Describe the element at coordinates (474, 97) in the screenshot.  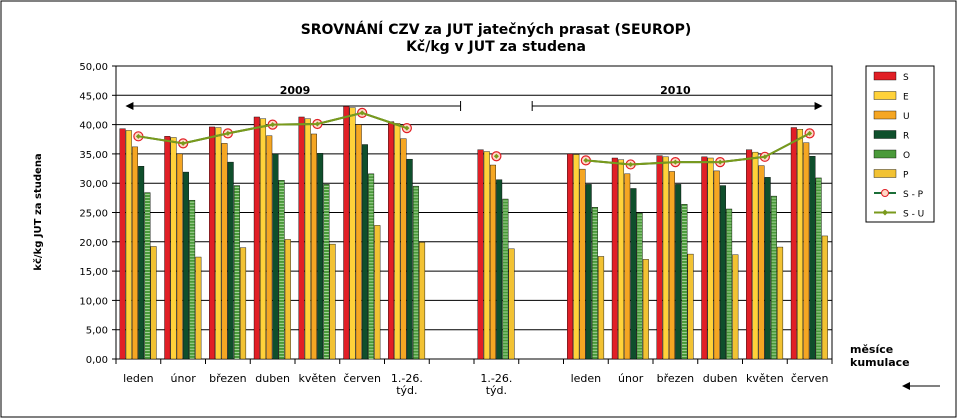
I see `period-annotations: 2009 2010` at that location.